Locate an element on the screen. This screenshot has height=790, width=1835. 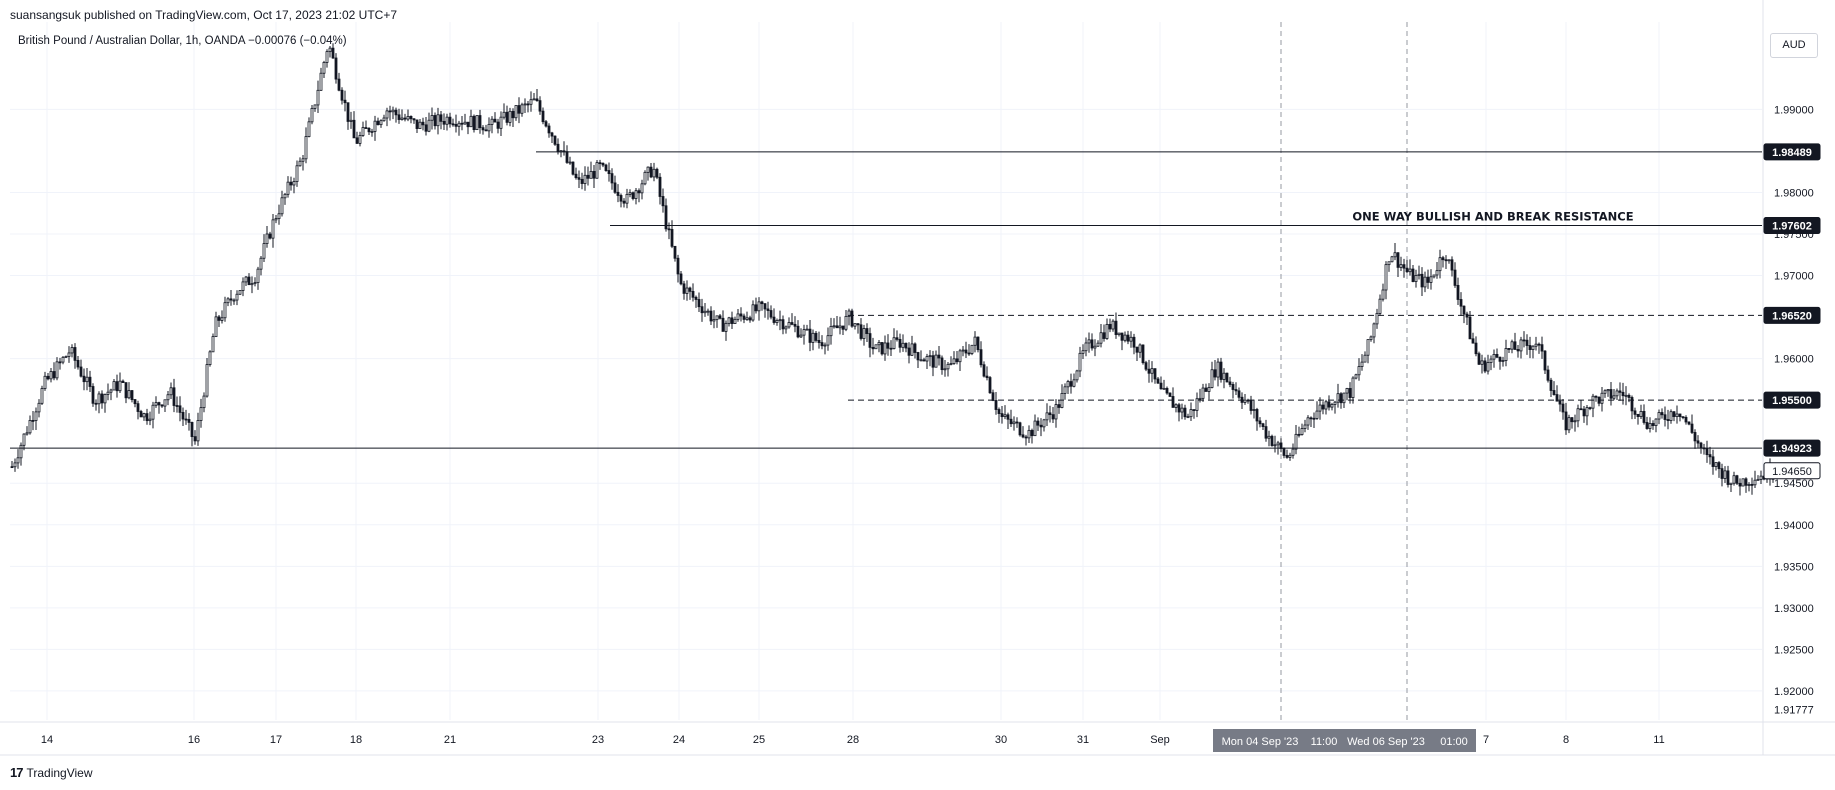
x-tick-label: 31 is located at coordinates (1083, 740).